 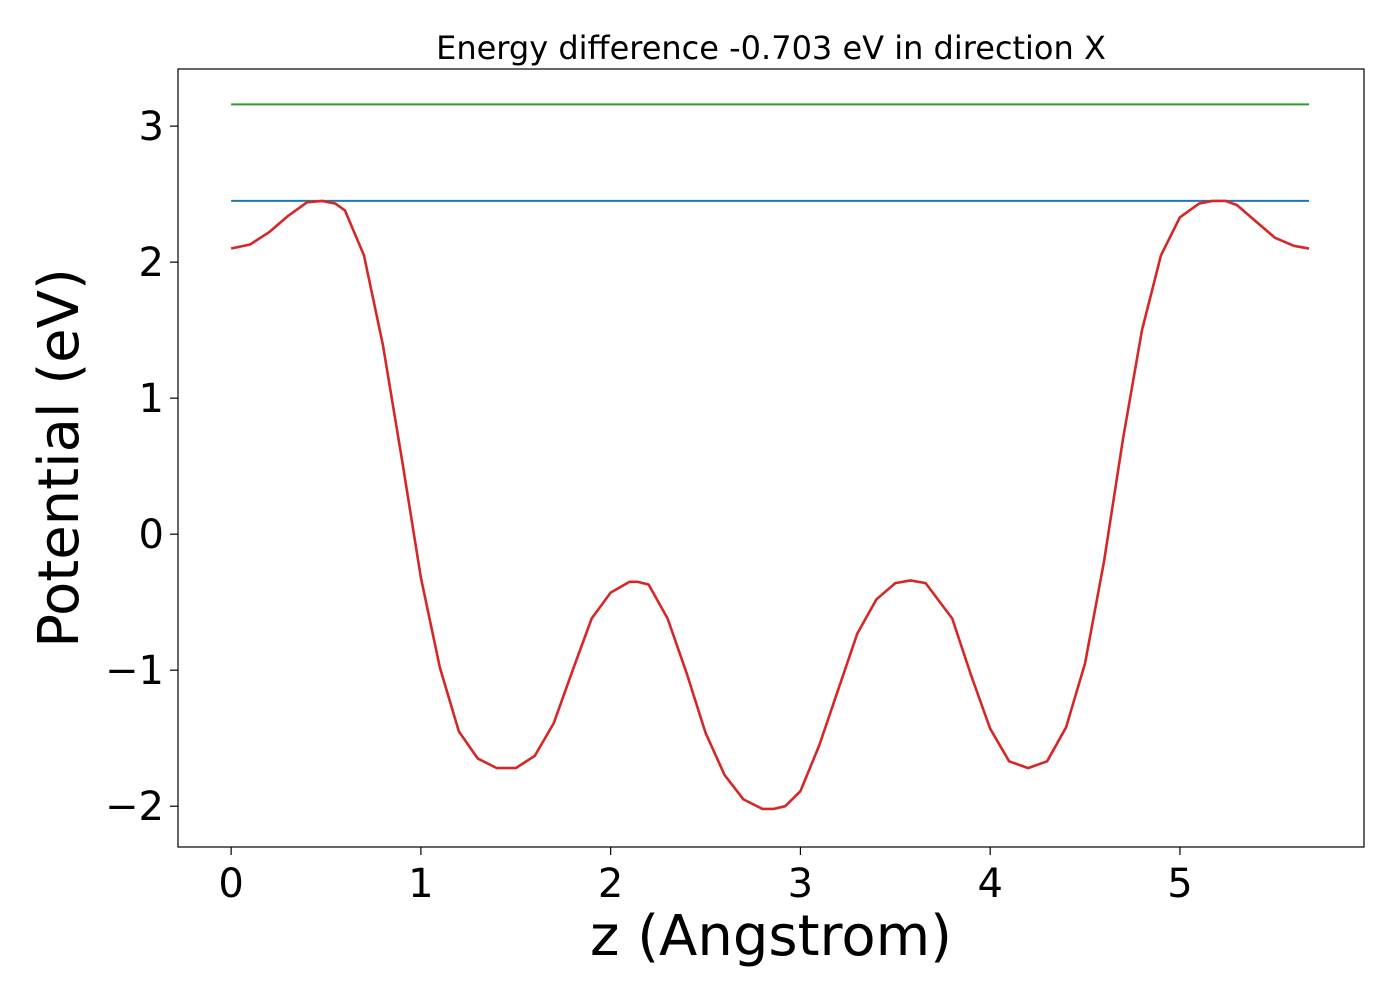 I want to click on y-tick-label: 0, so click(x=151, y=535).